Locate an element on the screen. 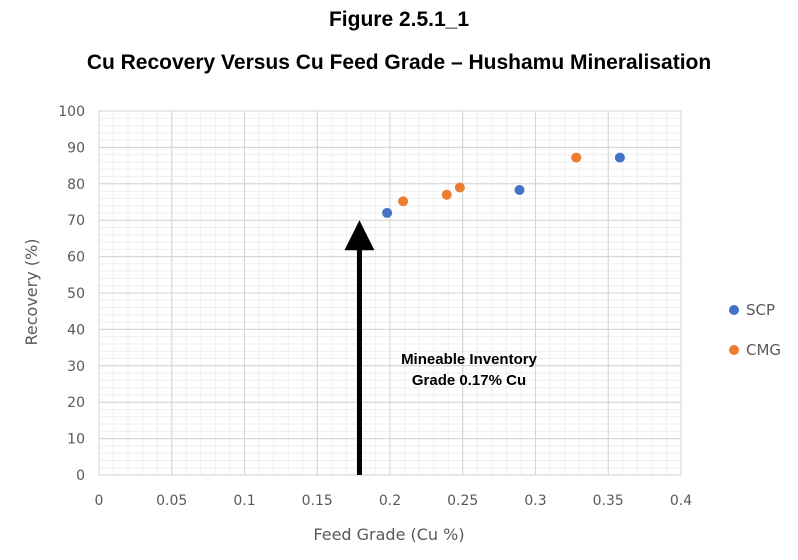 The width and height of the screenshot is (798, 560). y-tick-label: 50 is located at coordinates (76, 294).